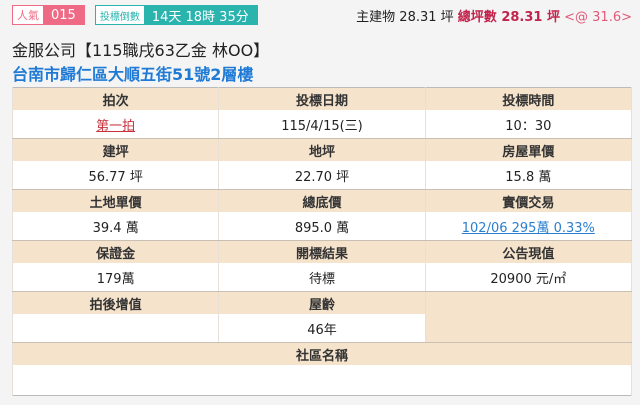 The image size is (640, 405). What do you see at coordinates (322, 175) in the screenshot?
I see `land-area-value: 22.70 坪` at bounding box center [322, 175].